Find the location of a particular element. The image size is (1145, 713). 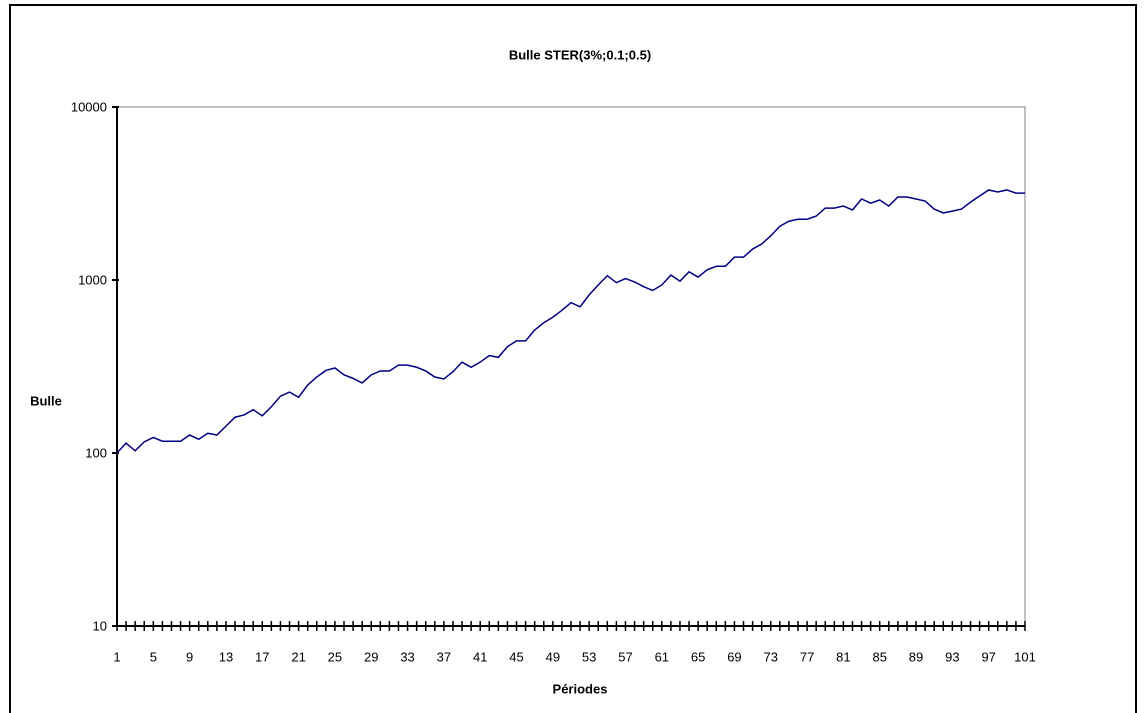

x-tick-label: 81 is located at coordinates (843, 656).